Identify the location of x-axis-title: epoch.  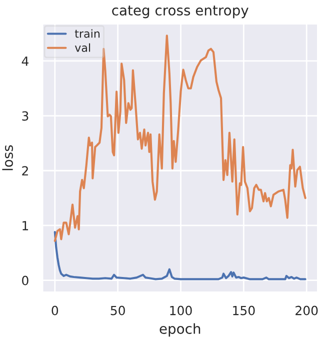
(180, 330).